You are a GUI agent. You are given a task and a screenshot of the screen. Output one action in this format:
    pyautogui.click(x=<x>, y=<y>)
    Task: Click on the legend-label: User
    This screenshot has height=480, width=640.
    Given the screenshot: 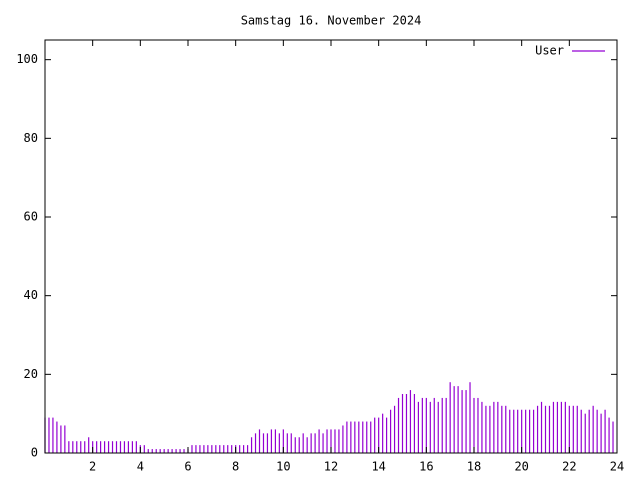 What is the action you would take?
    pyautogui.click(x=549, y=51)
    